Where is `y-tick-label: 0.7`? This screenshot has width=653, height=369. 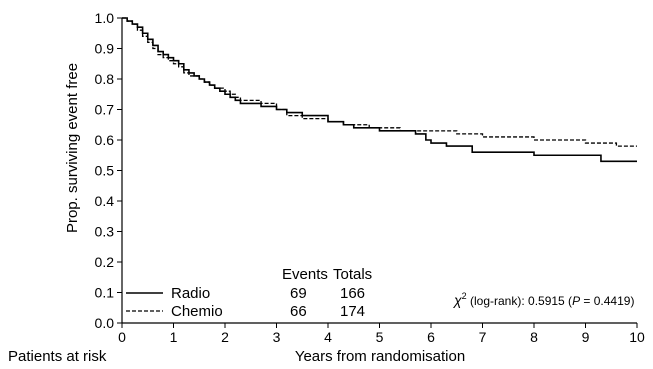 y-tick-label: 0.7 is located at coordinates (105, 110).